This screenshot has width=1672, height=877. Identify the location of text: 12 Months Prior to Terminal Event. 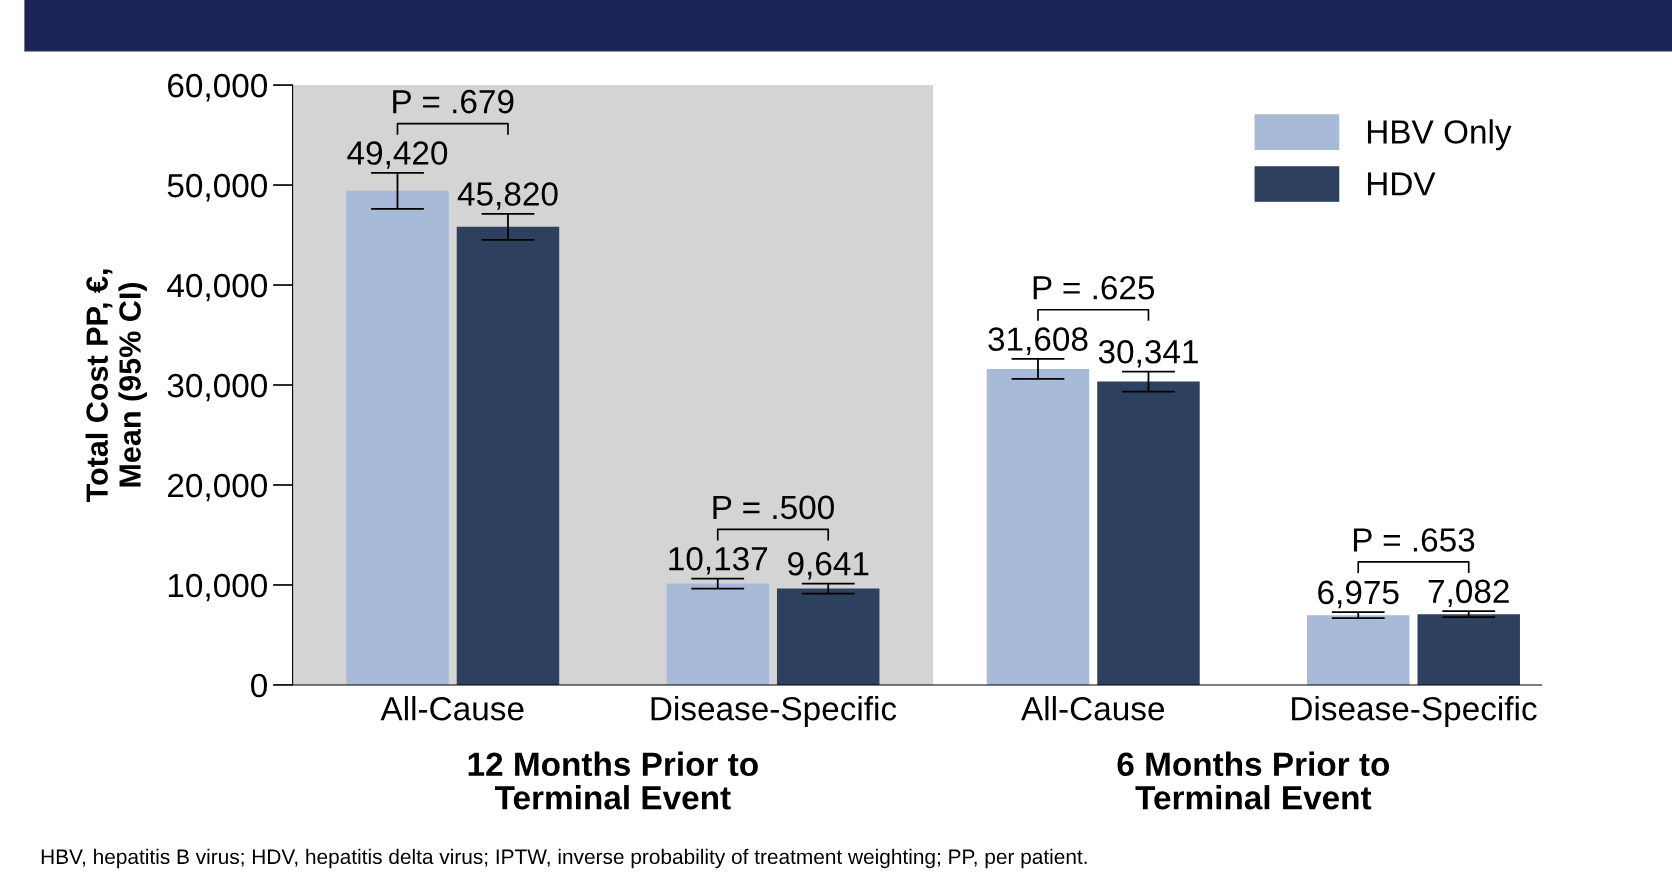
(613, 780).